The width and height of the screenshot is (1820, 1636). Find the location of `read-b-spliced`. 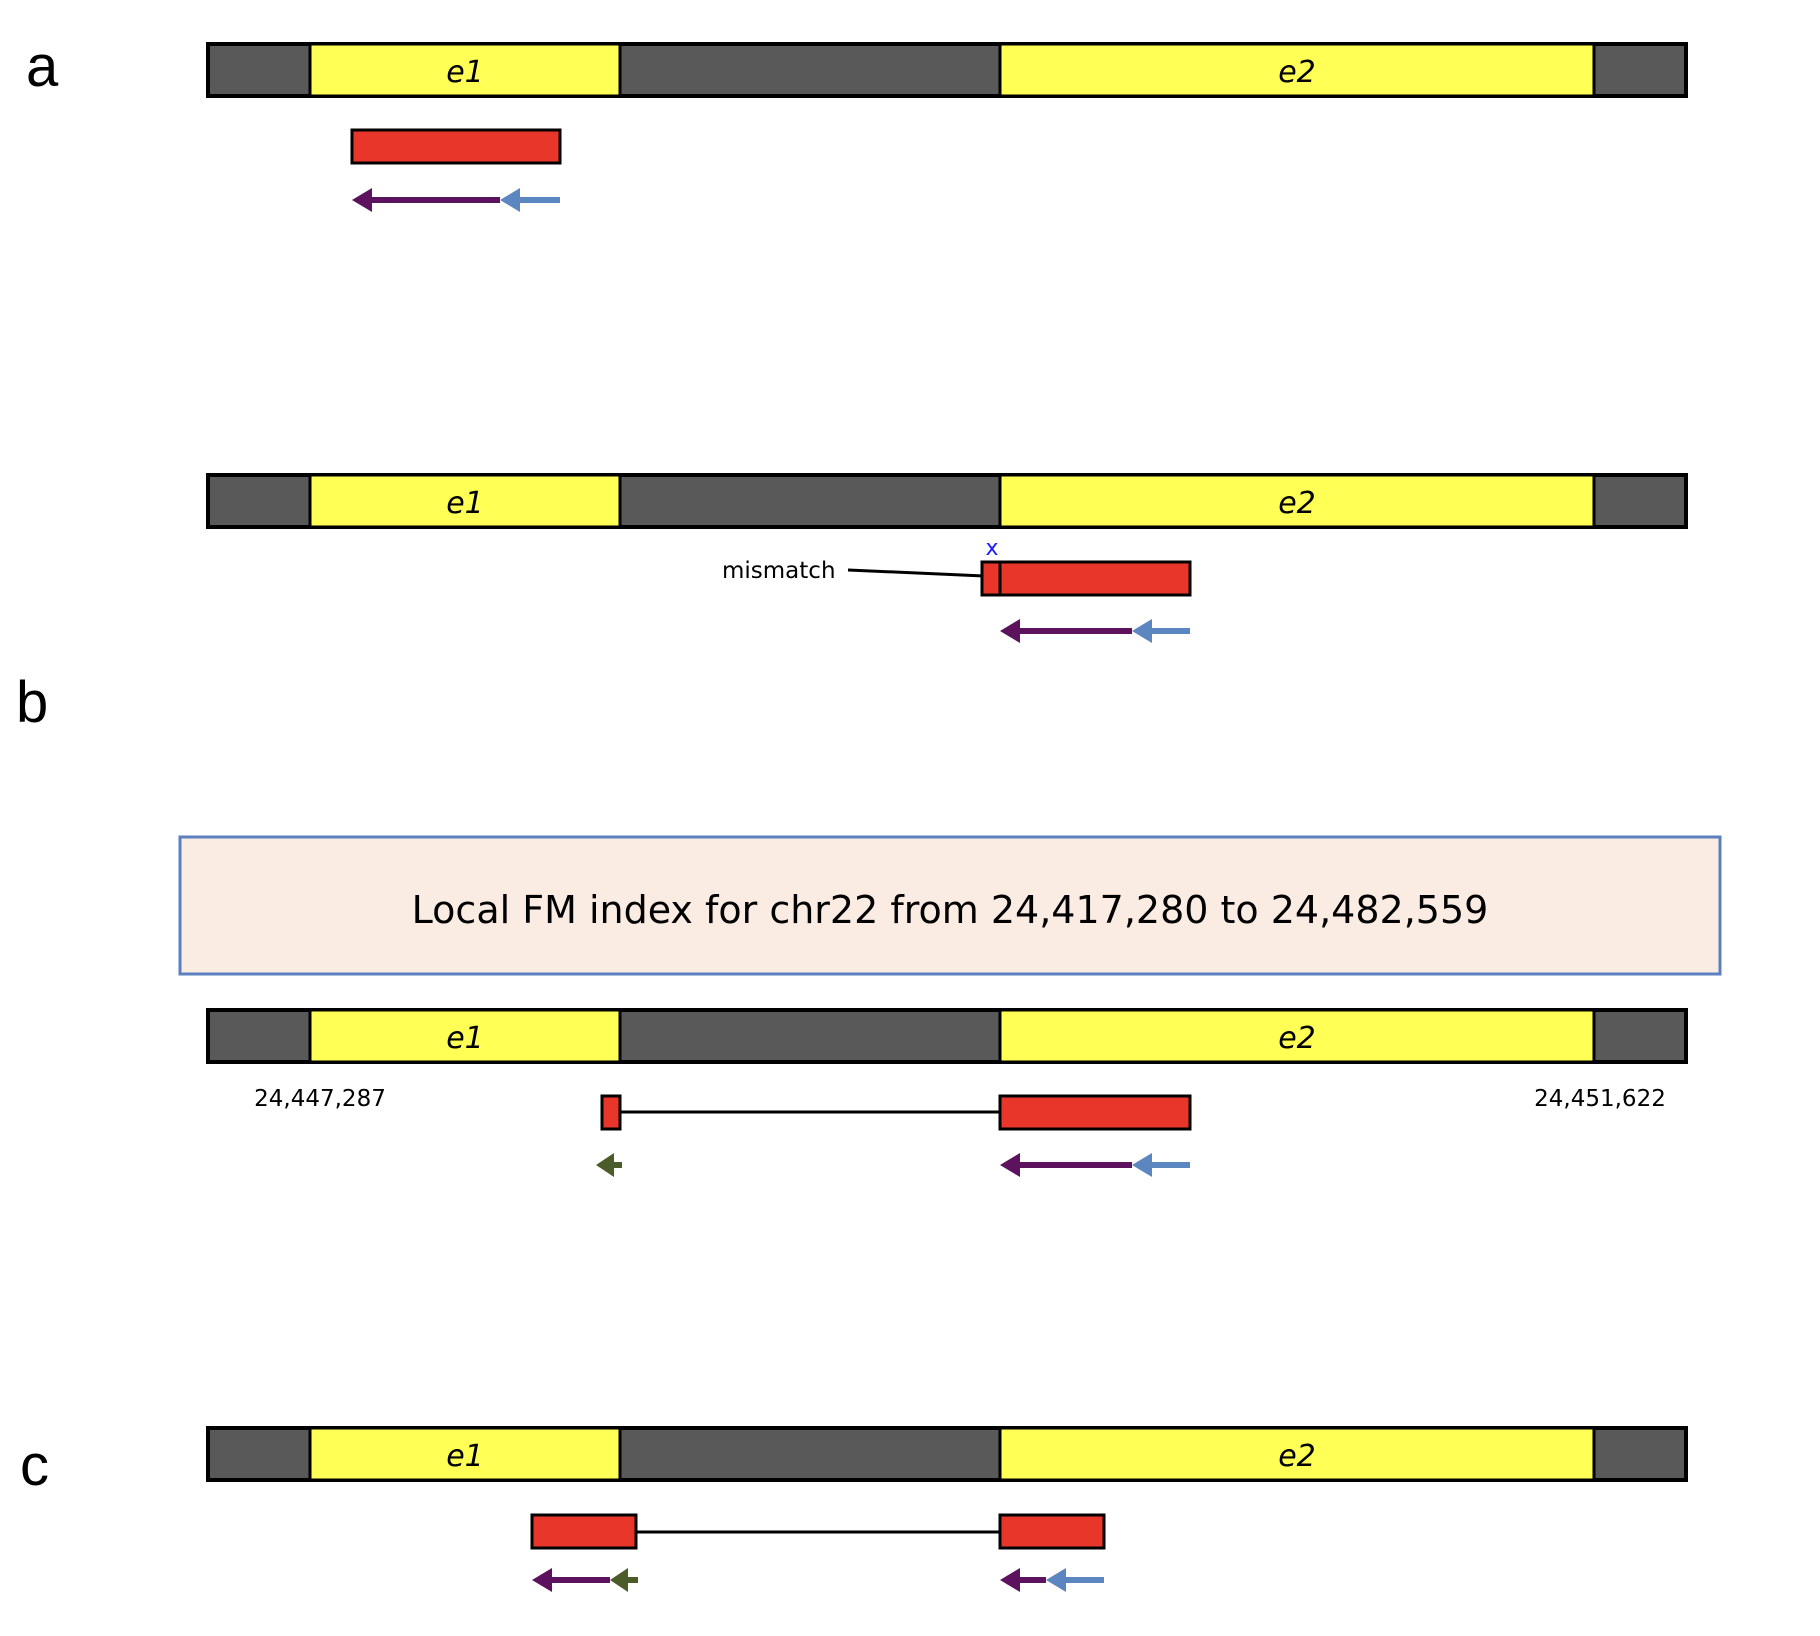

read-b-spliced is located at coordinates (894, 1135).